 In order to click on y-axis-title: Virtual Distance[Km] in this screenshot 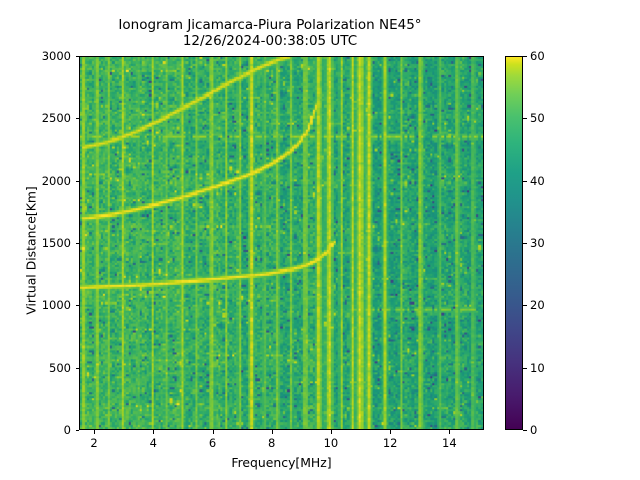, I will do `click(31, 250)`.